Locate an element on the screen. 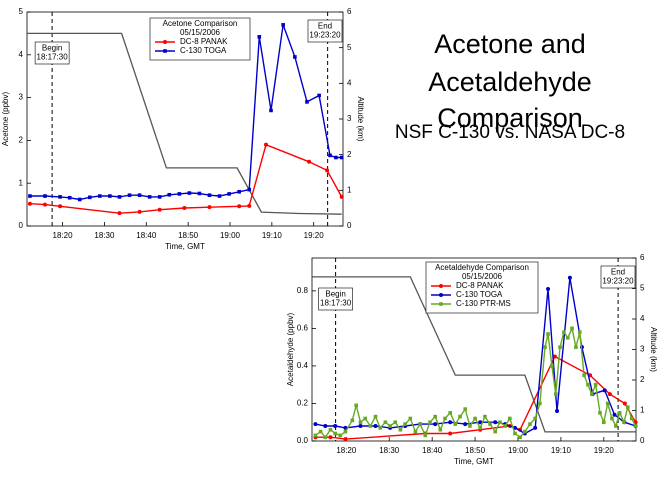 The width and height of the screenshot is (667, 500). y2-tick-label: 0 is located at coordinates (642, 440).